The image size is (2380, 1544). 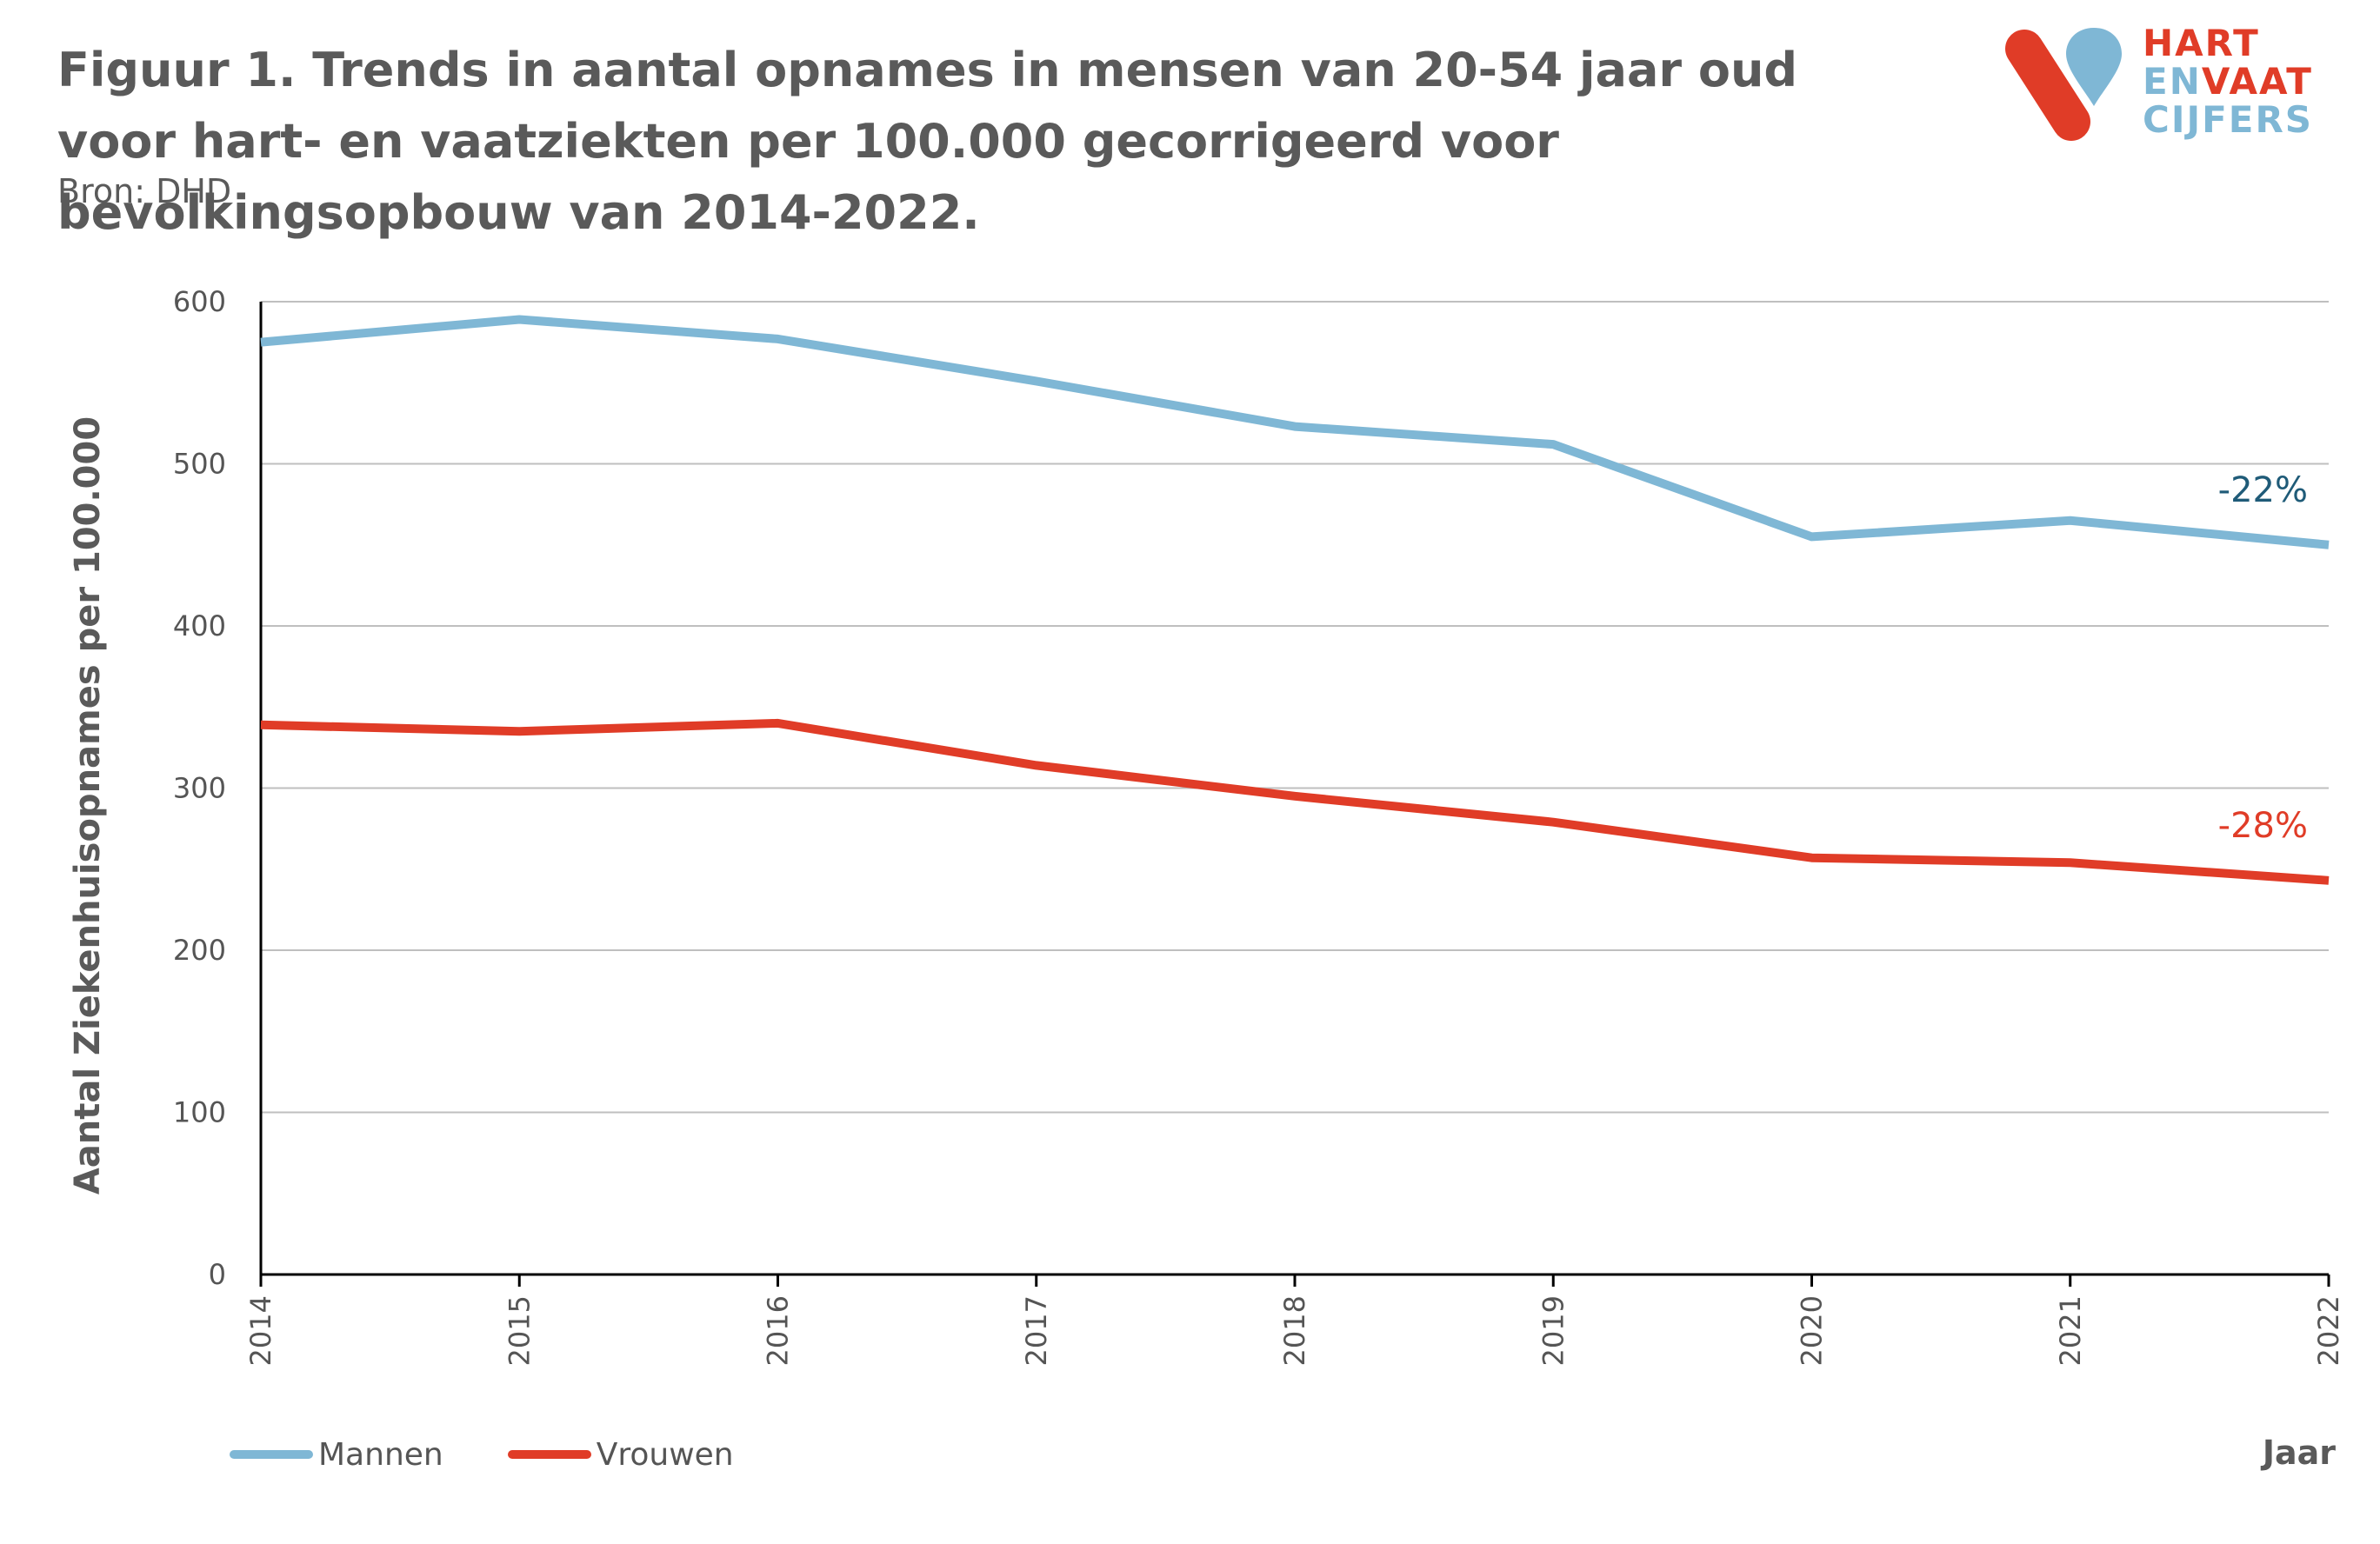 What do you see at coordinates (519, 1331) in the screenshot?
I see `x-tick-label-2015: 2015` at bounding box center [519, 1331].